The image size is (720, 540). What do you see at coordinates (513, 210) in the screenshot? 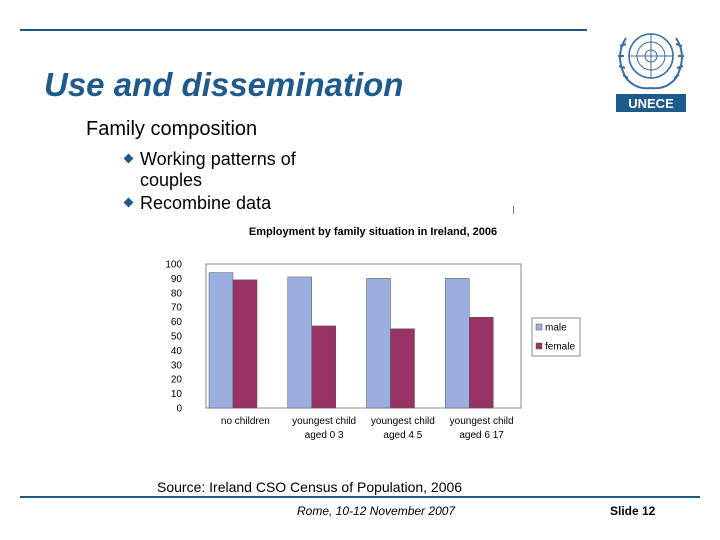
I see `stray-mark` at bounding box center [513, 210].